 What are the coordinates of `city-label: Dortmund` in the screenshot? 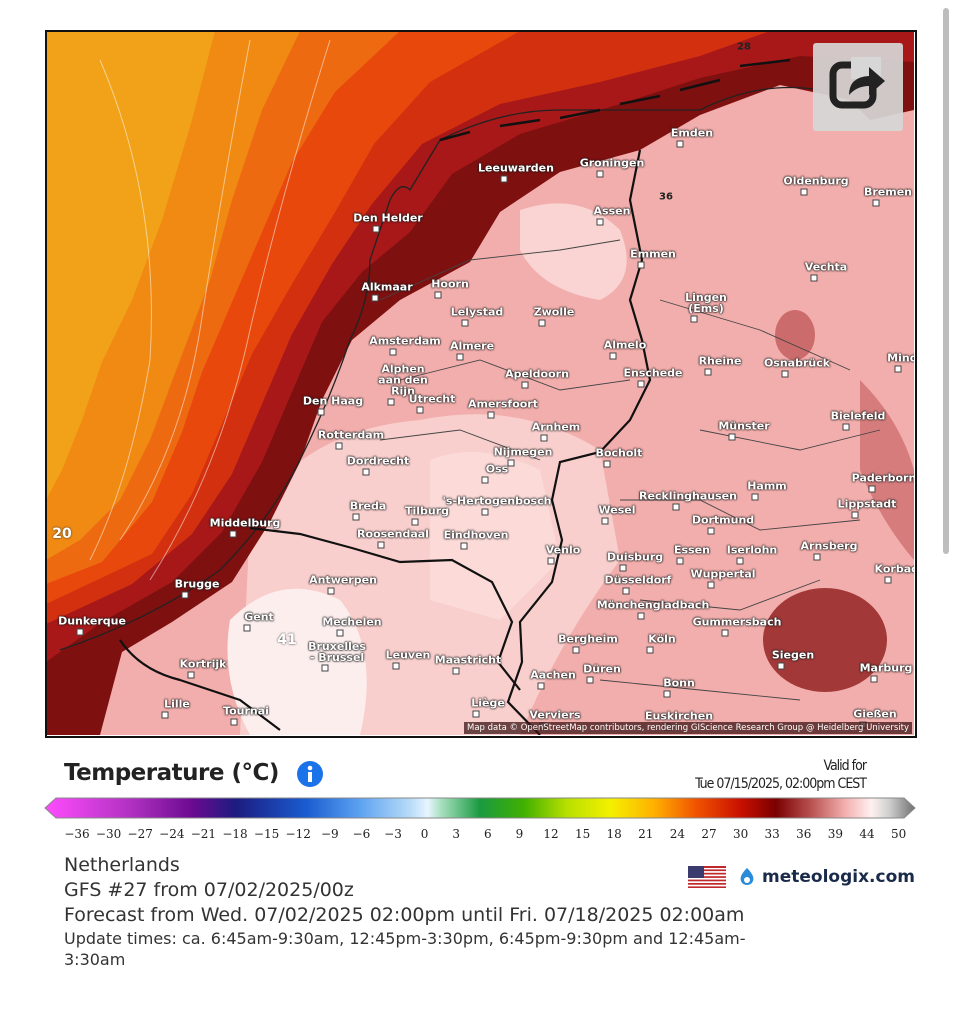 It's located at (723, 520).